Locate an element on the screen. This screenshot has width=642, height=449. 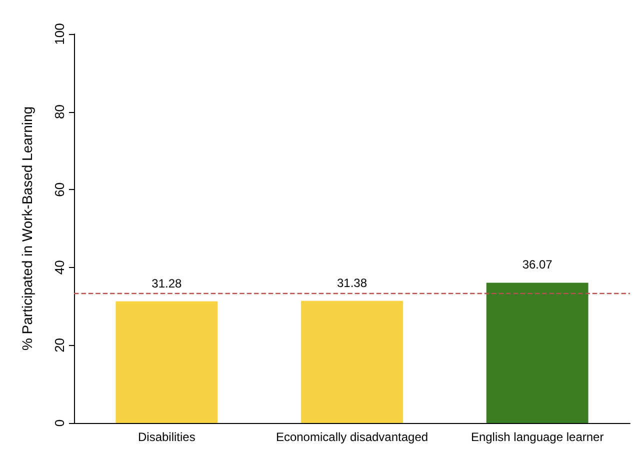
data-label: 31.28 is located at coordinates (167, 283).